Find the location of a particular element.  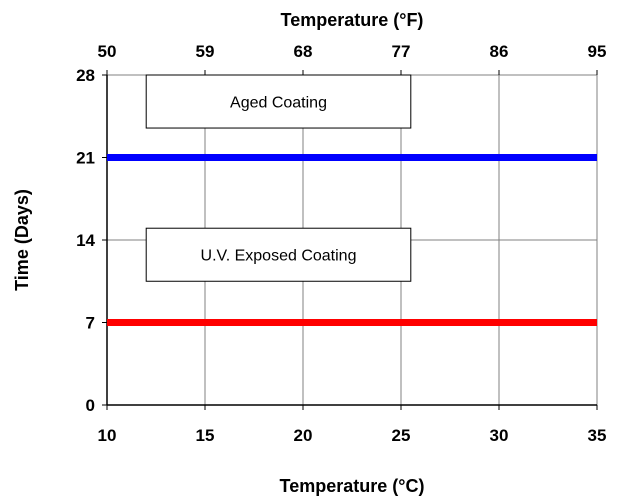

x2-tick-label: 86 is located at coordinates (499, 51).